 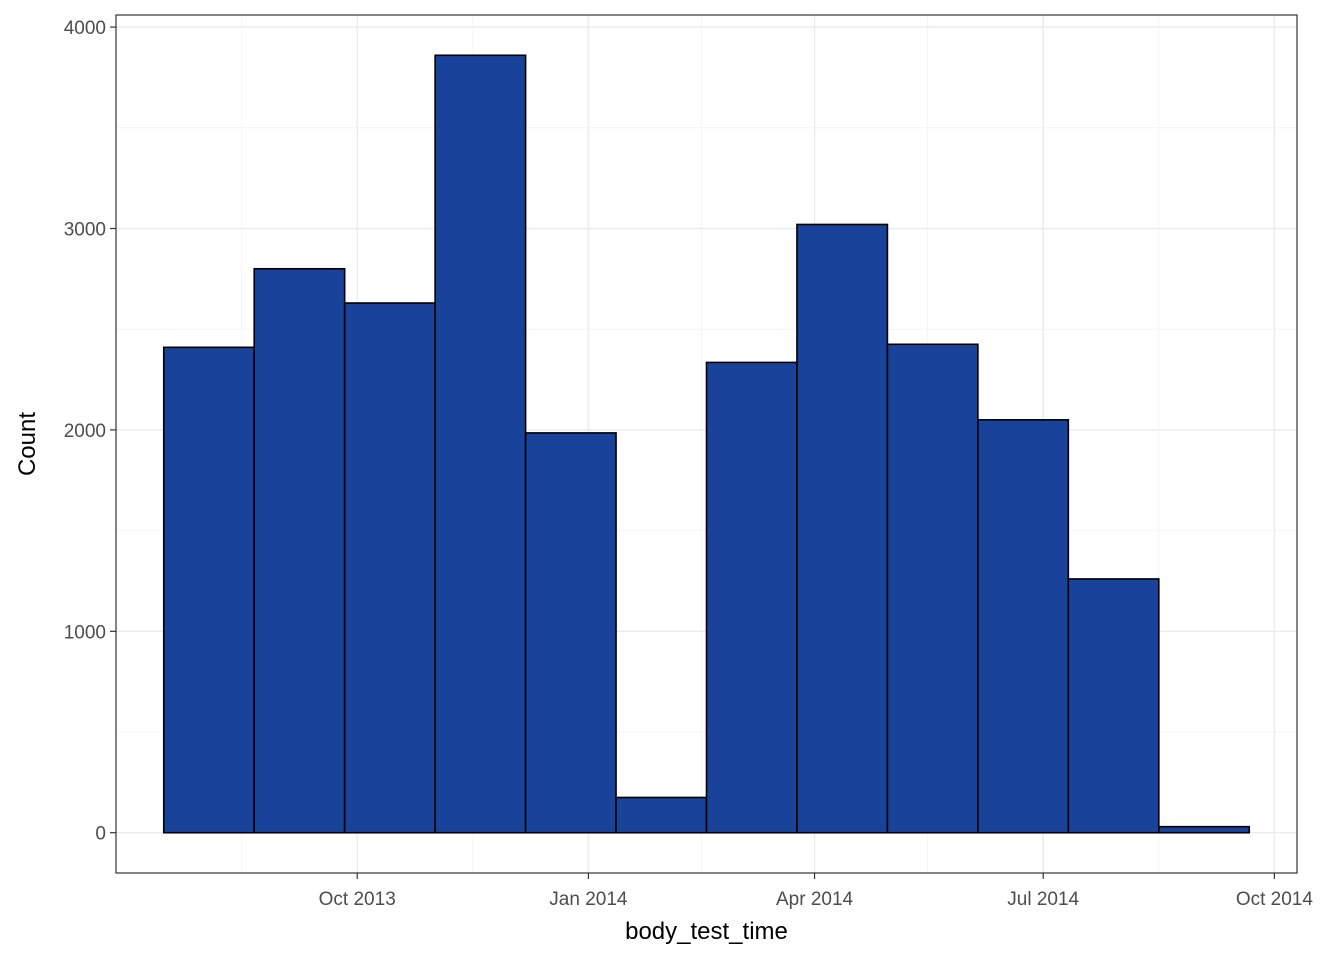 What do you see at coordinates (85, 431) in the screenshot?
I see `y-tick-label: 2000` at bounding box center [85, 431].